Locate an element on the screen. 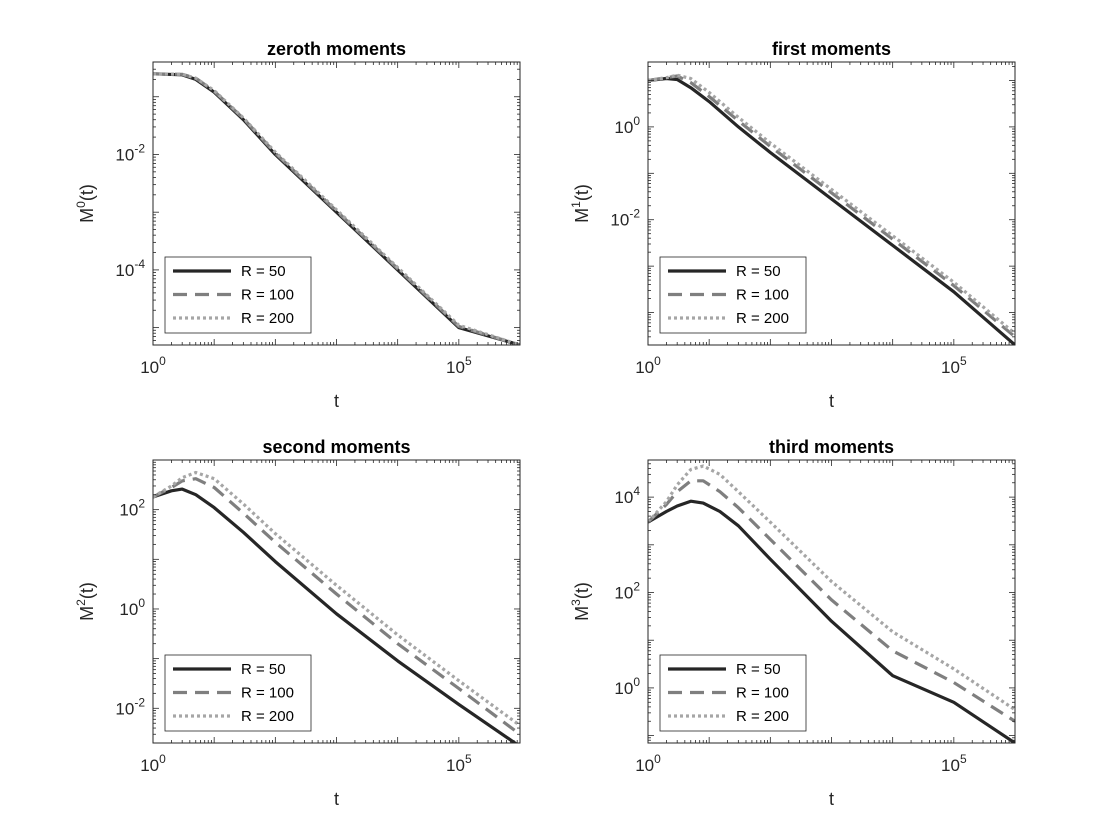 This screenshot has width=1120, height=840. y-axis-label: M3(t) is located at coordinates (580, 601).